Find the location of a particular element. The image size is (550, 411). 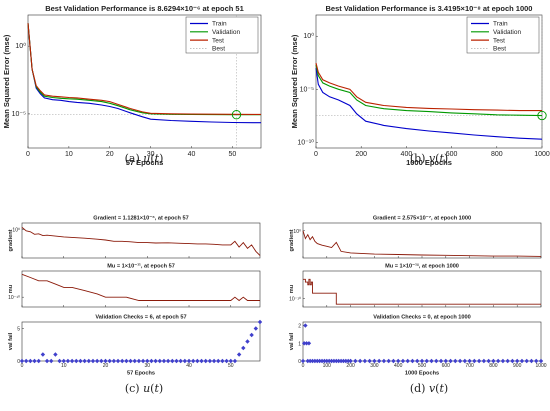

caption-label: (b) is located at coordinates (419, 158).